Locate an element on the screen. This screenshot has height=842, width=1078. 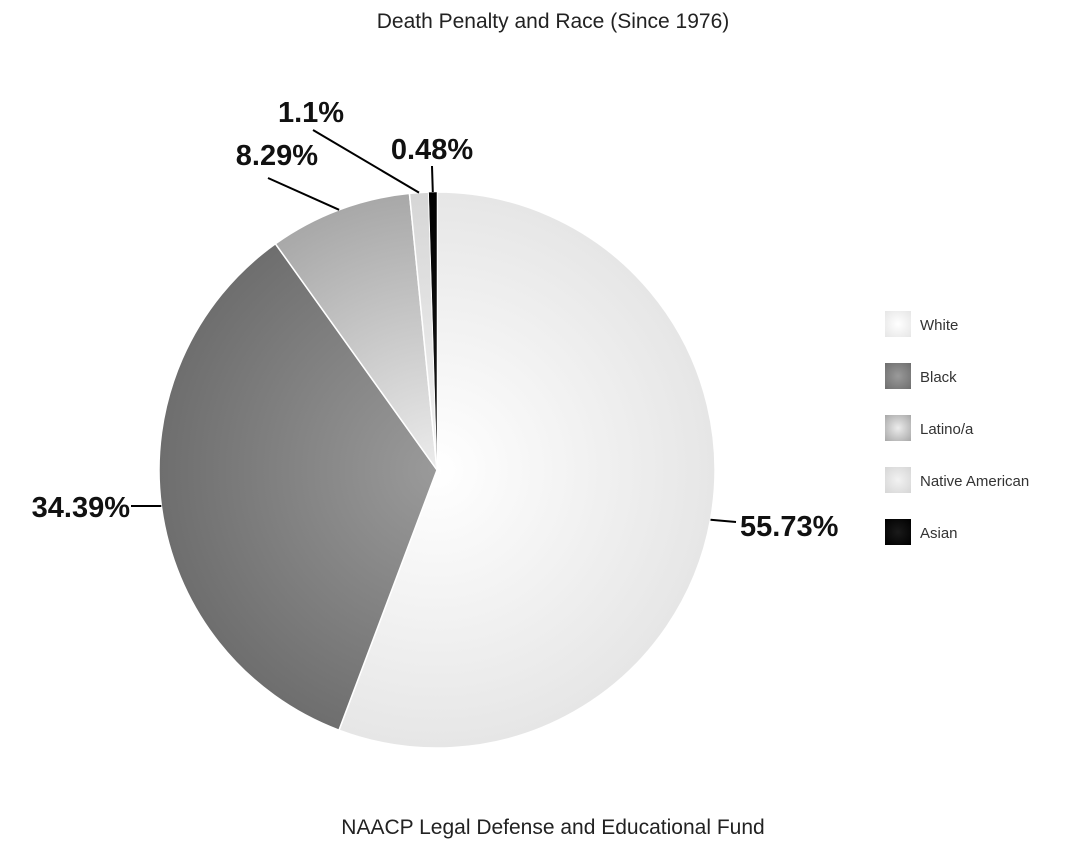
slice-label-white: 55.73% is located at coordinates (789, 527).